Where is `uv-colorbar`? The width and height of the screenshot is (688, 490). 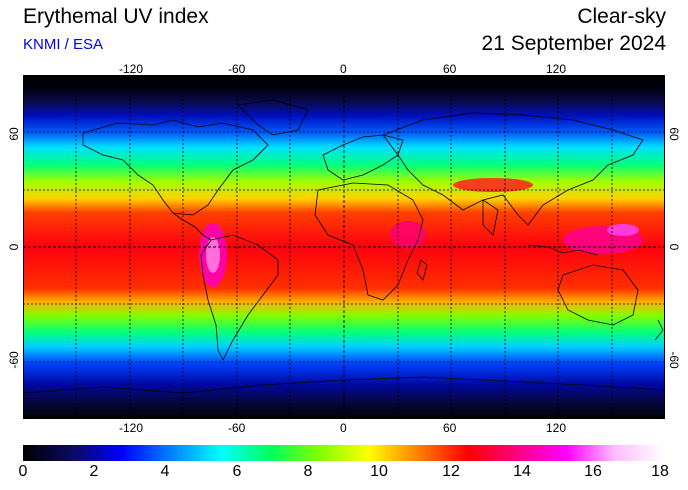 uv-colorbar is located at coordinates (344, 453).